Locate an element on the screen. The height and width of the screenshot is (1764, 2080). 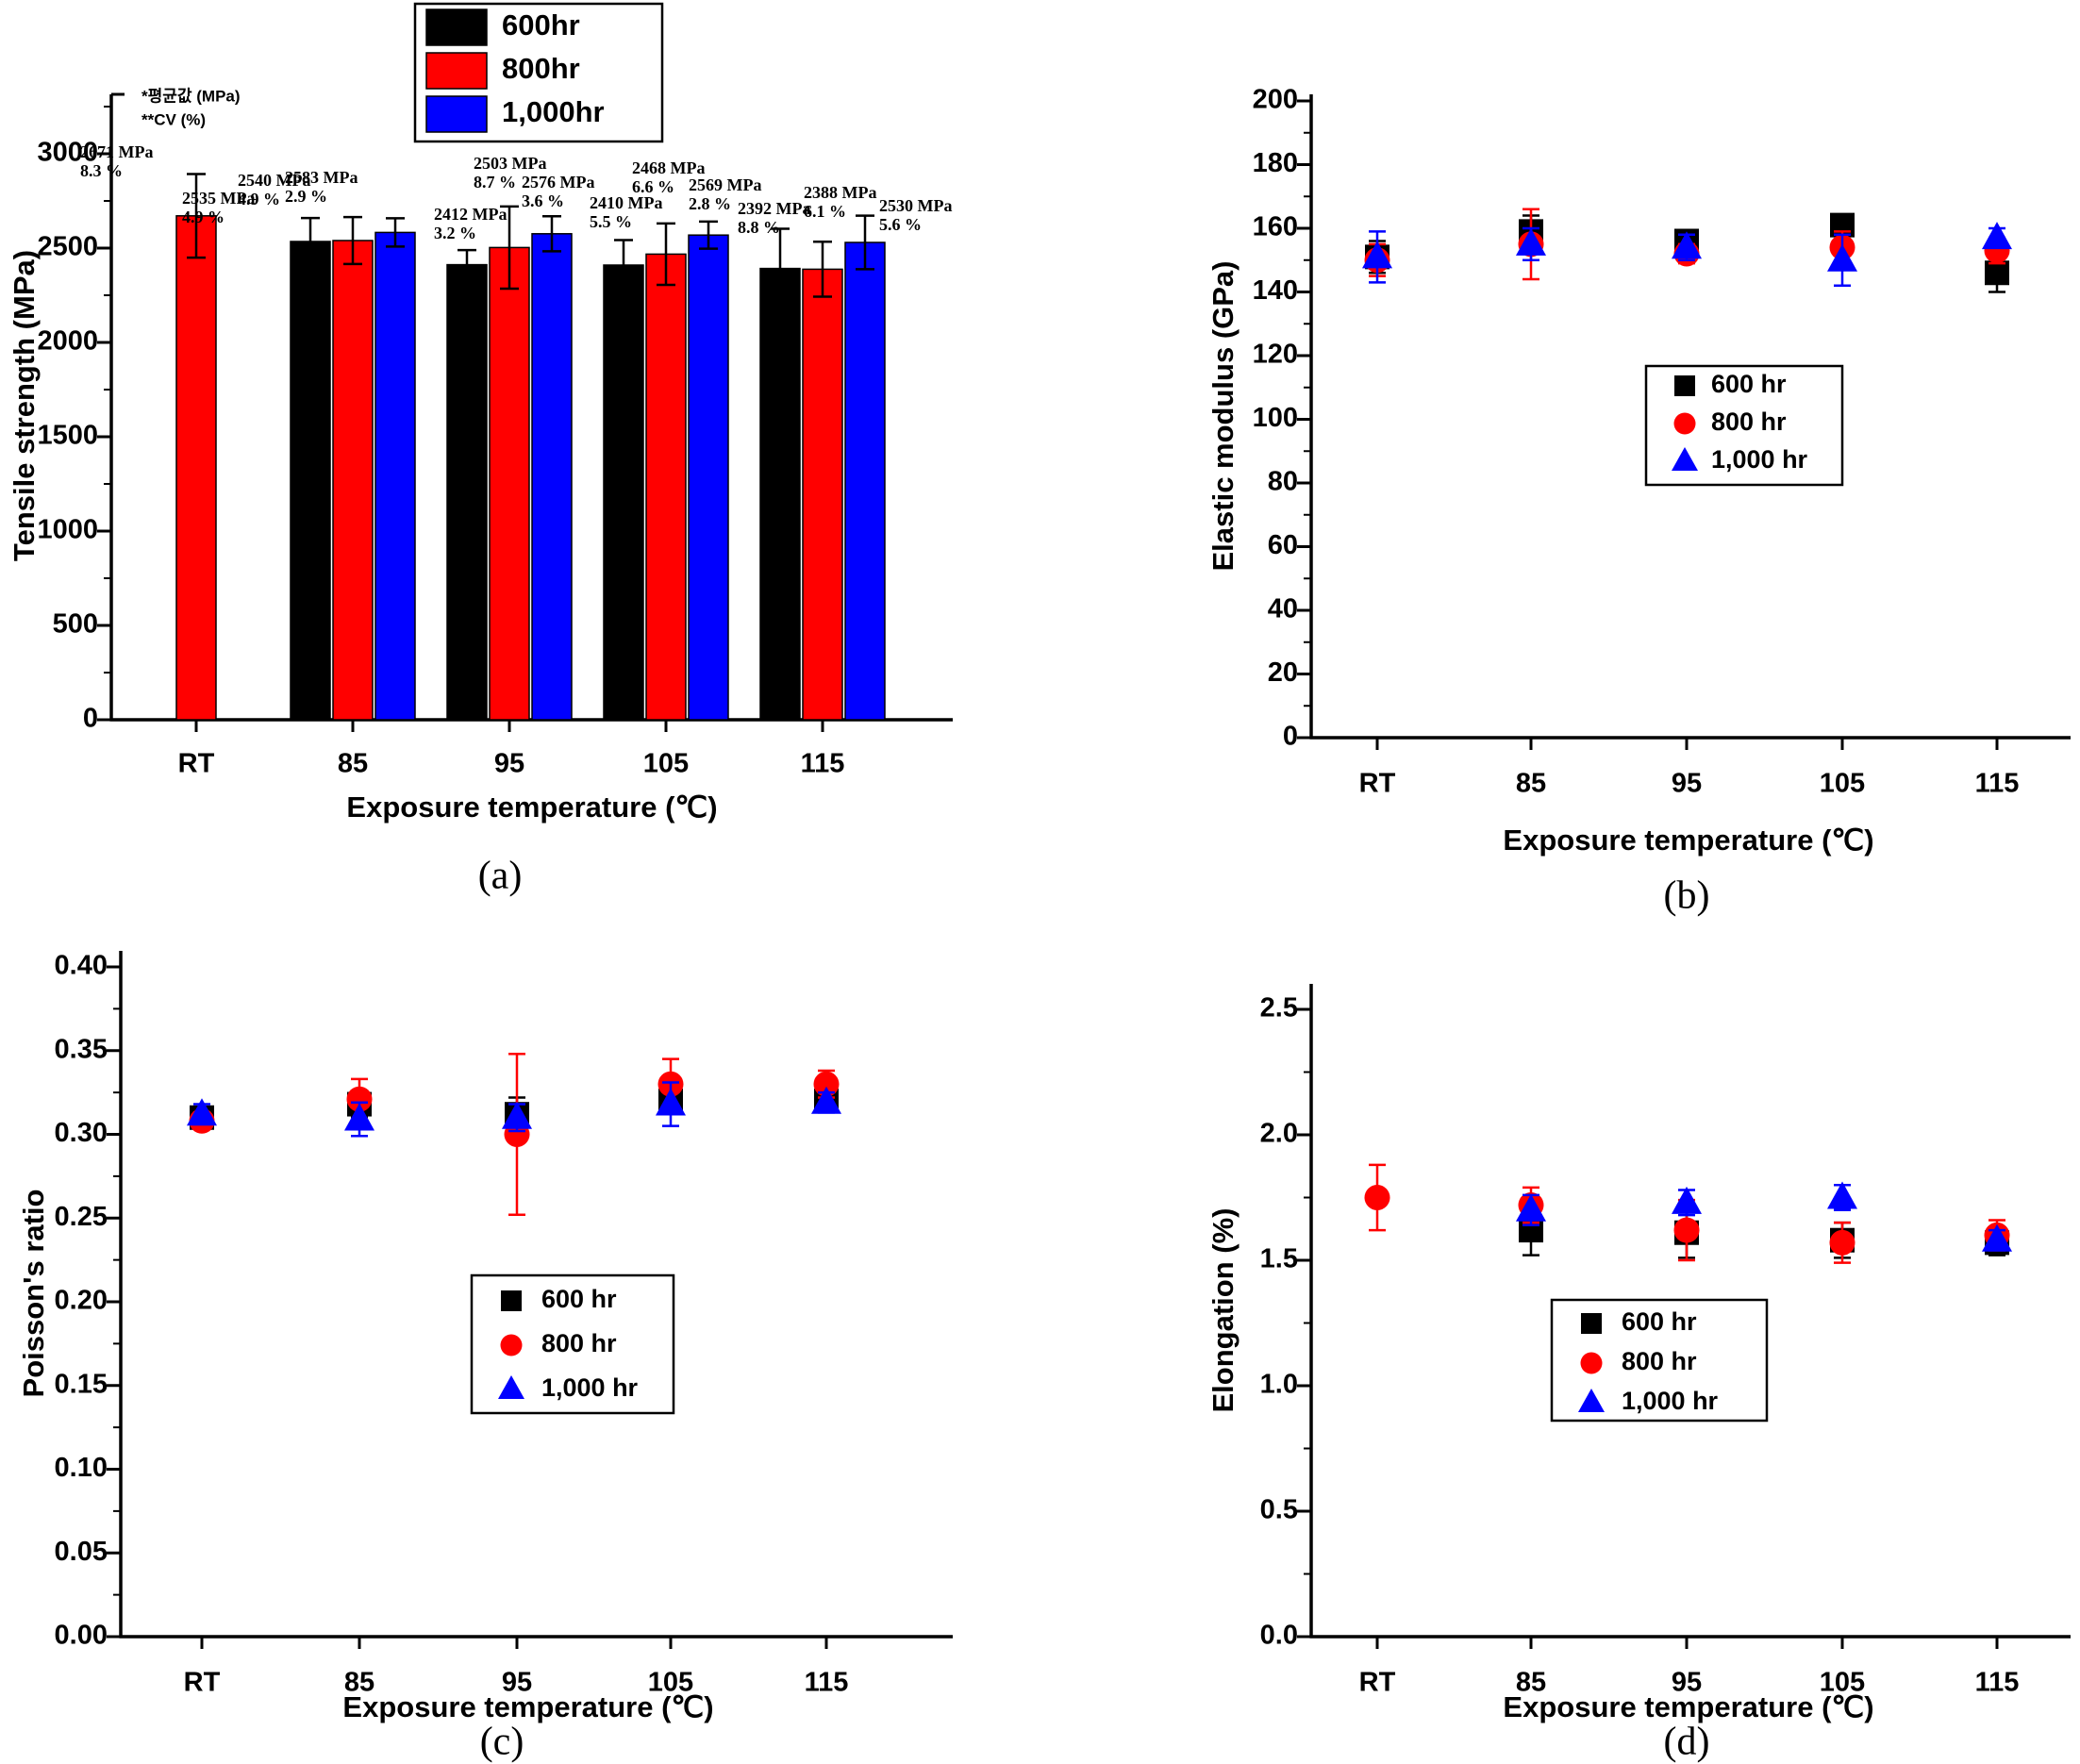
y-tick-label: 0.30 is located at coordinates (81, 1133).